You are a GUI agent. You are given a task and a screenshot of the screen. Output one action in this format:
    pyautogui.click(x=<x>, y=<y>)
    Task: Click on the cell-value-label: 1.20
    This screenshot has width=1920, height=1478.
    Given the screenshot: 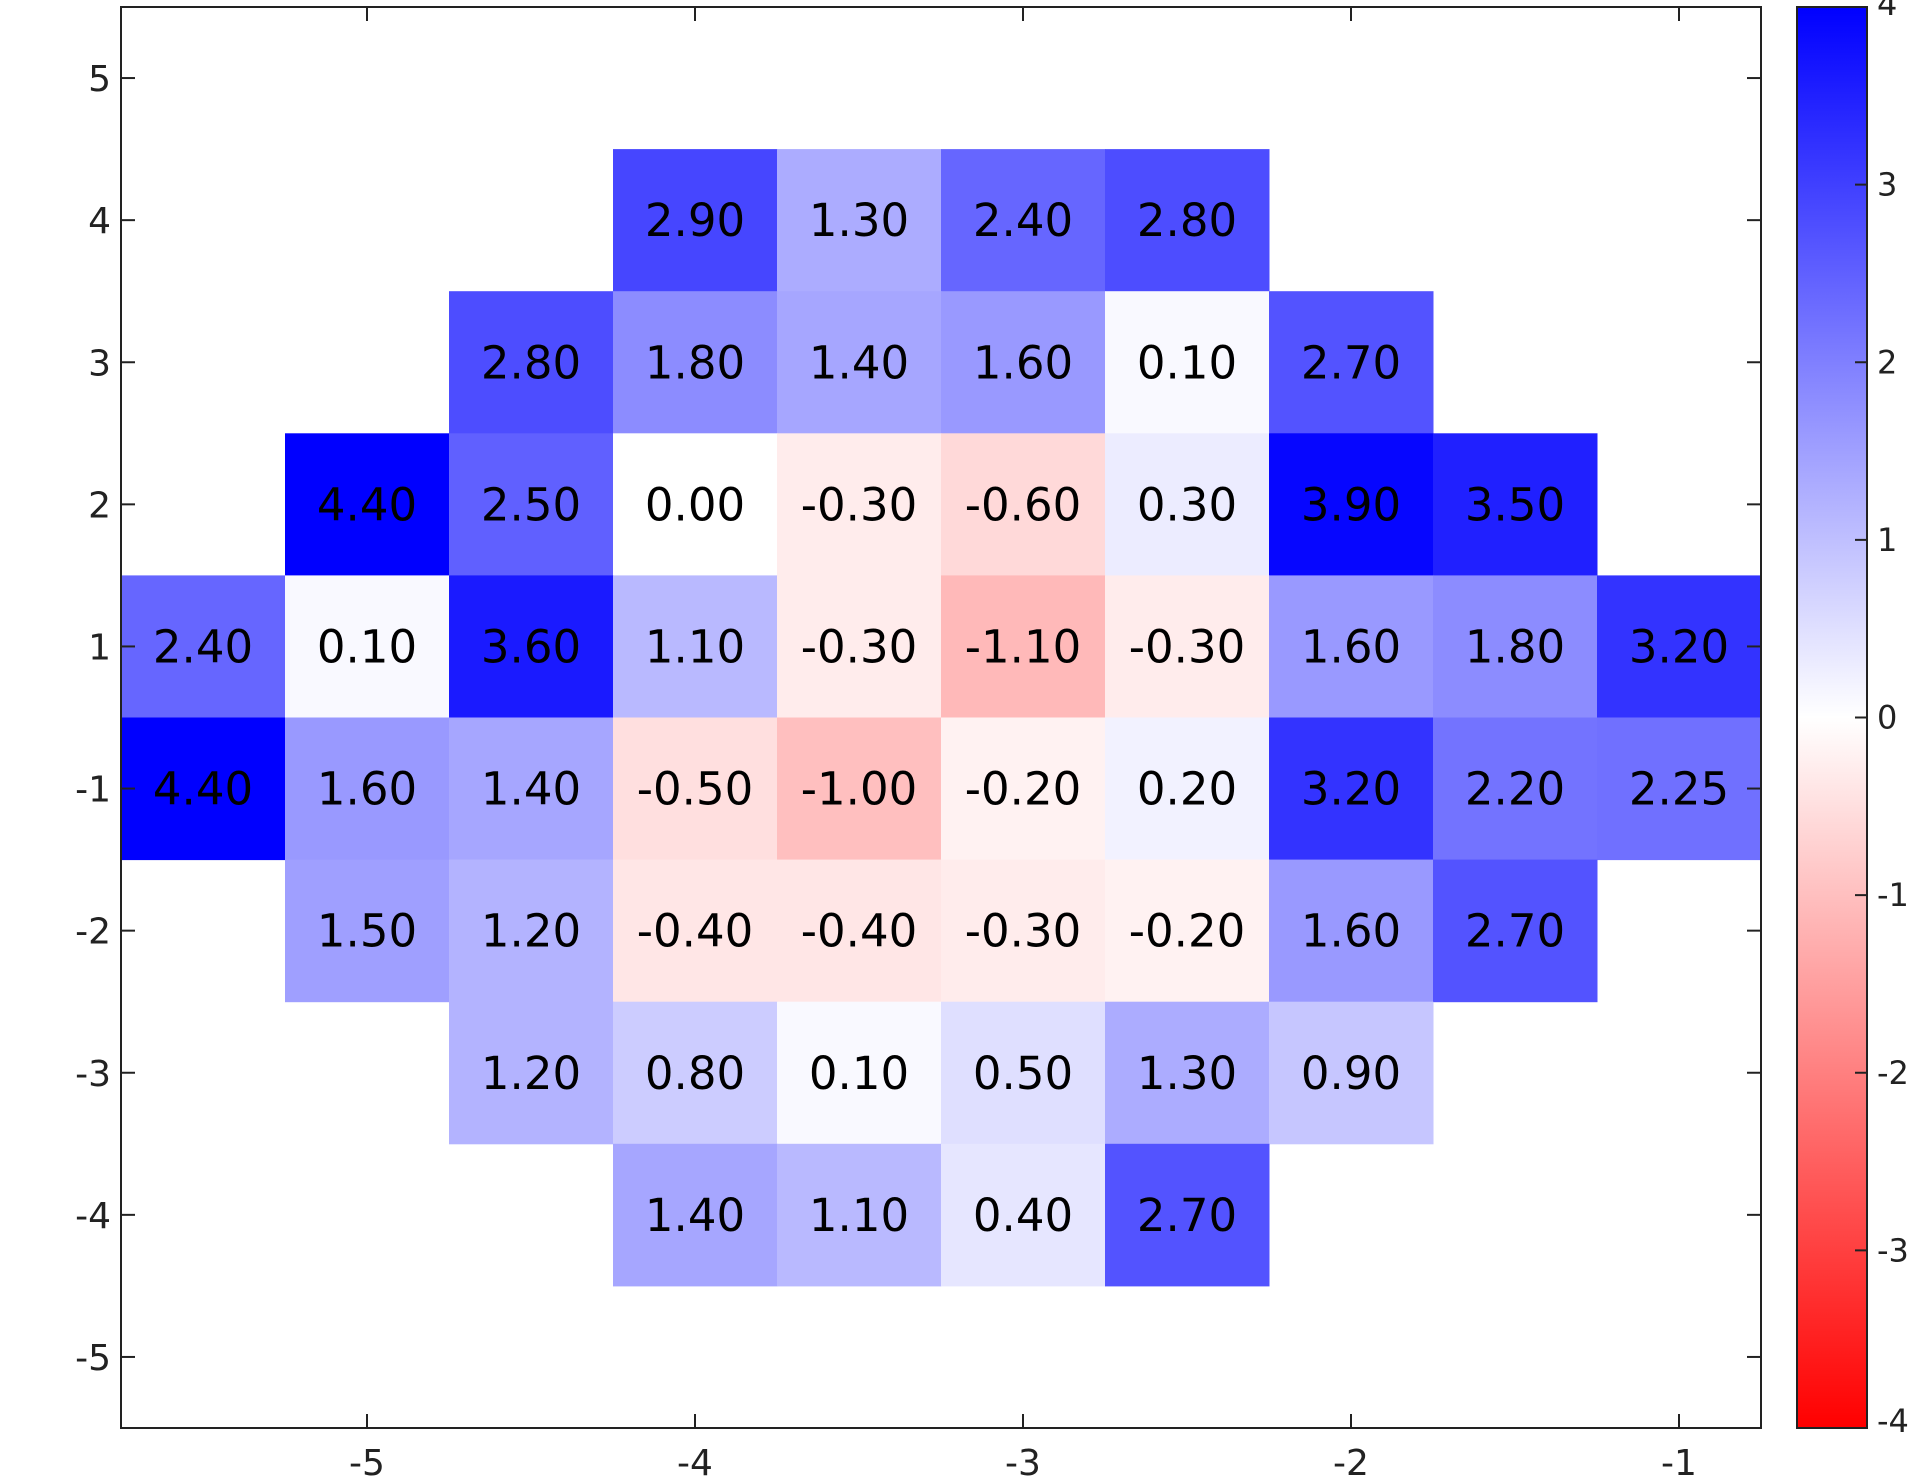 What is the action you would take?
    pyautogui.click(x=531, y=1073)
    